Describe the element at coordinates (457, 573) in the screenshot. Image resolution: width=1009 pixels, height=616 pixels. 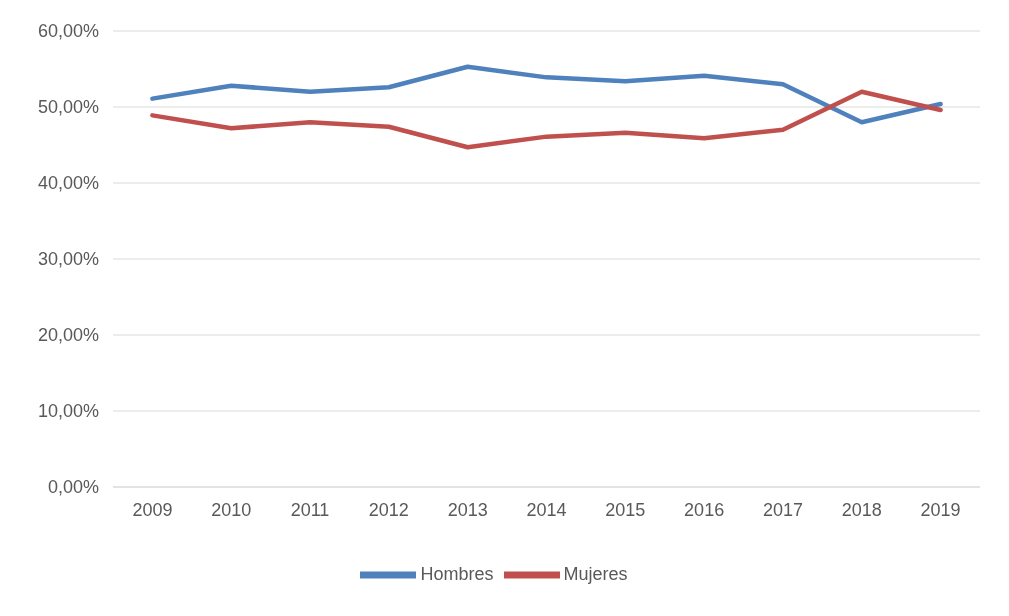
I see `legend-label: Hombres` at that location.